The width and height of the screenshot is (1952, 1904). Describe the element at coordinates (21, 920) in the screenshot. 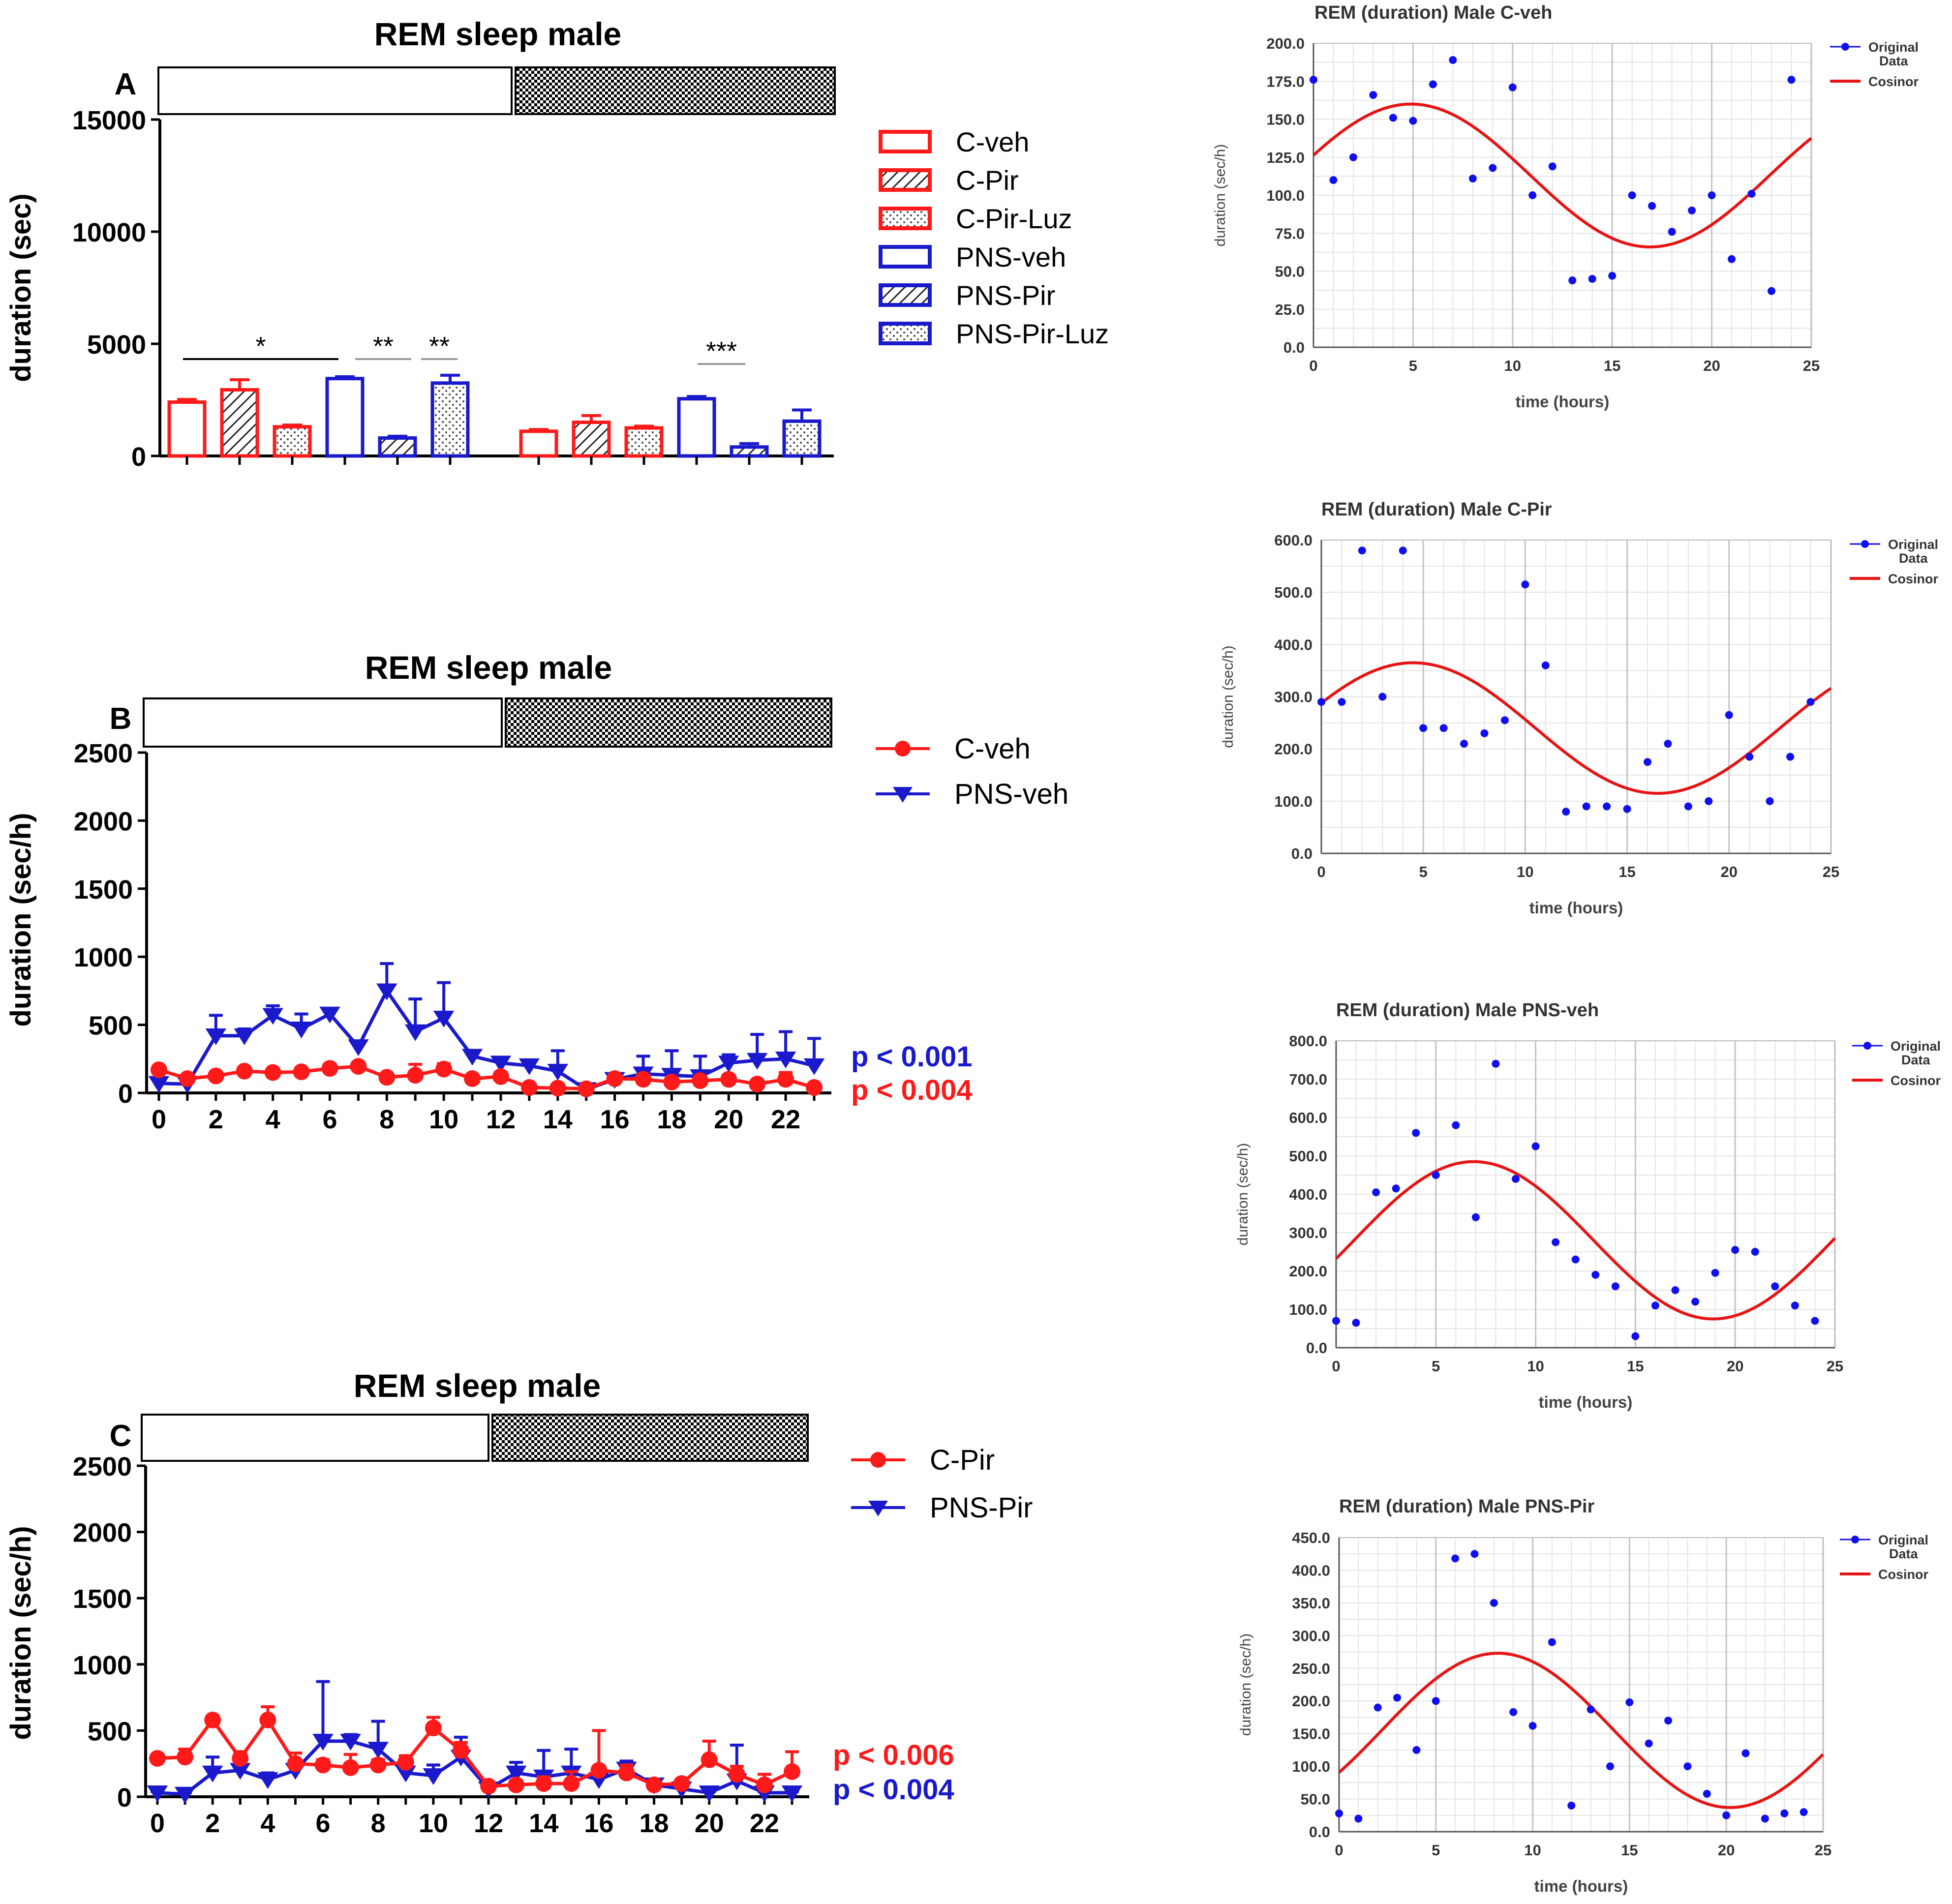

I see `y-axis-label: duration (sec/h)` at that location.